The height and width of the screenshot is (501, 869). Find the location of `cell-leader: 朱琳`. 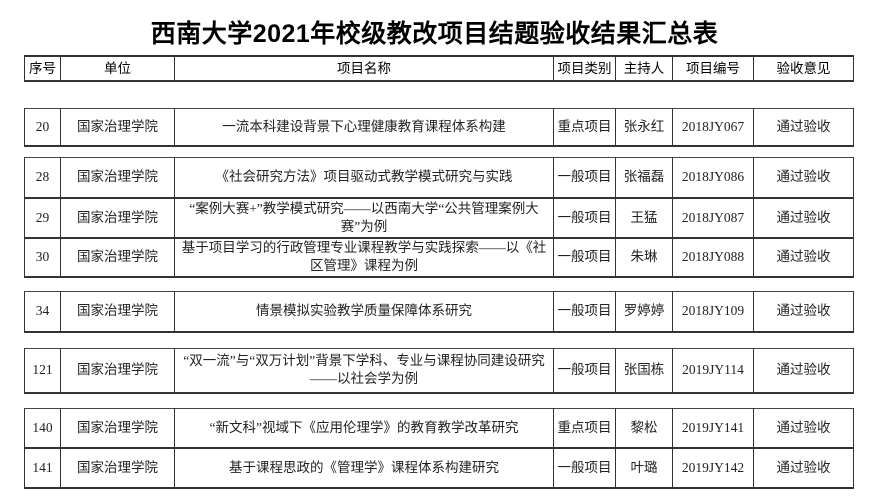

cell-leader: 朱琳 is located at coordinates (644, 257).